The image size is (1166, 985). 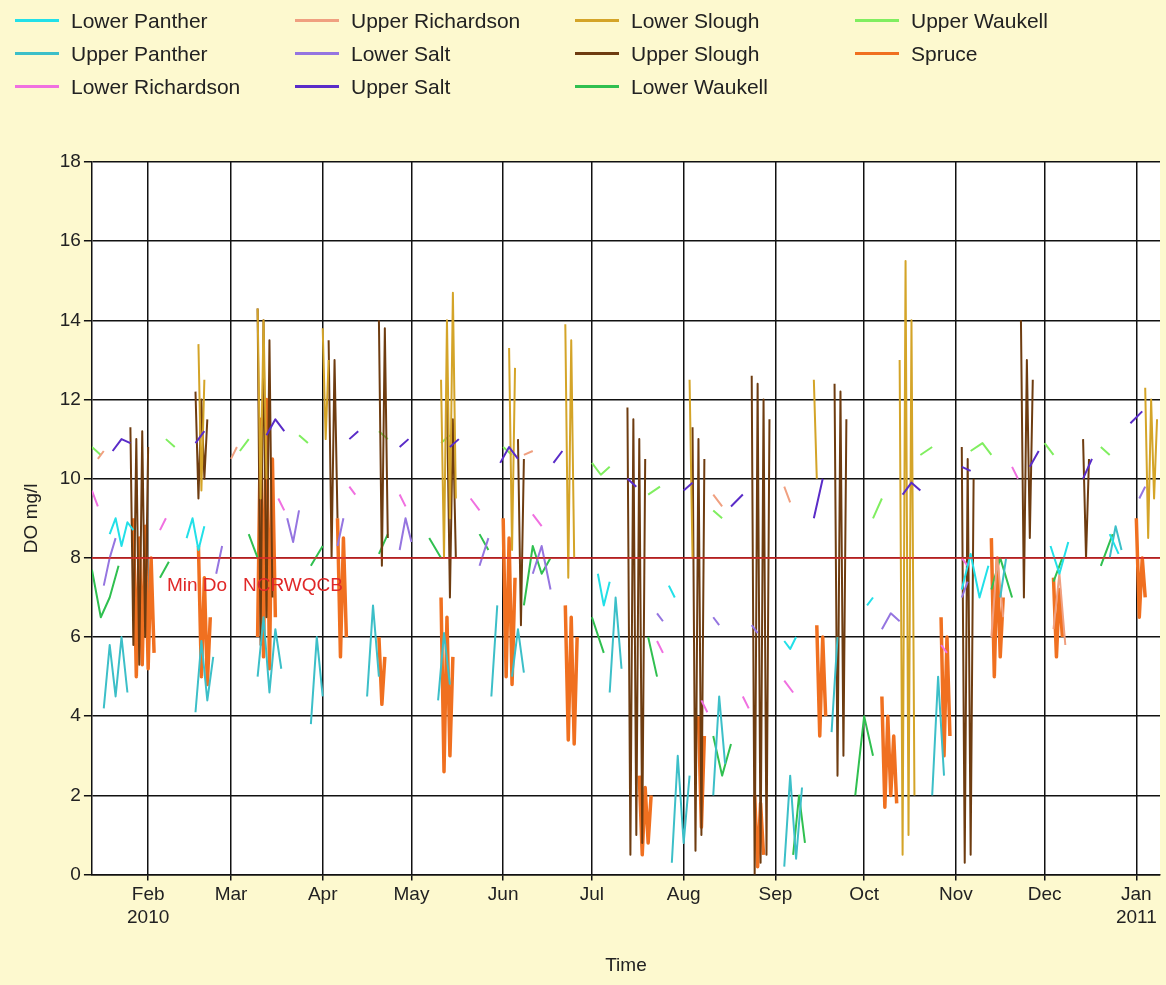 I want to click on x-tick-label: Jan 2011, so click(x=1136, y=905).